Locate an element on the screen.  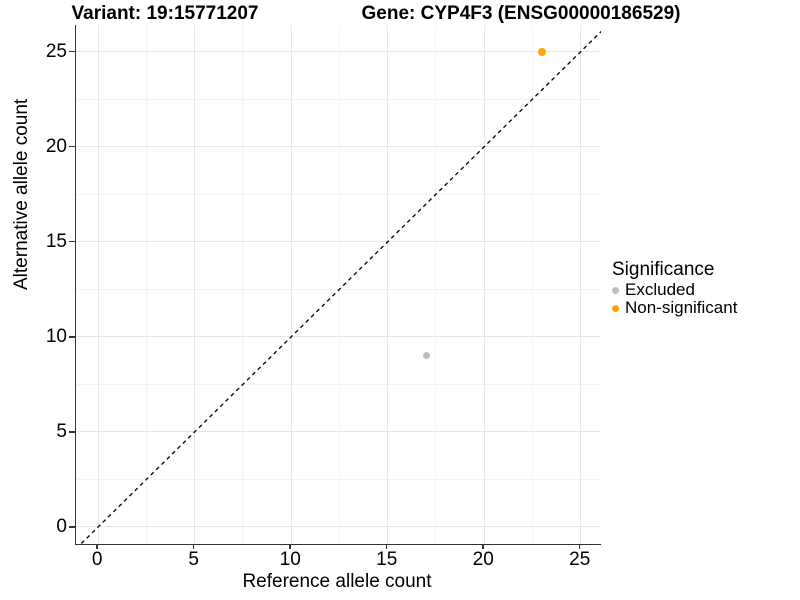
y-tick-label: 0 is located at coordinates (61, 526).